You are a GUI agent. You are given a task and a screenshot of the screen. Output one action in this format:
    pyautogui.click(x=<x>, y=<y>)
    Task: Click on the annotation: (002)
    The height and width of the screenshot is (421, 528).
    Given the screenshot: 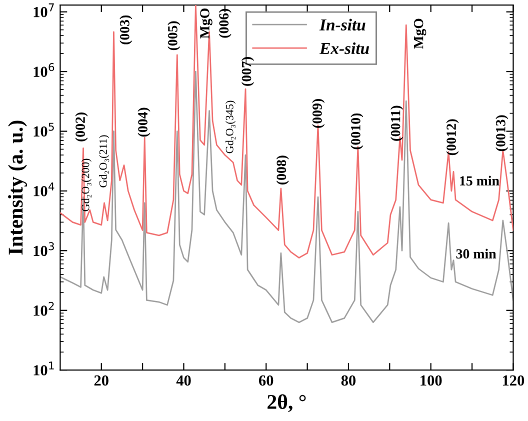 What is the action you would take?
    pyautogui.click(x=81, y=127)
    